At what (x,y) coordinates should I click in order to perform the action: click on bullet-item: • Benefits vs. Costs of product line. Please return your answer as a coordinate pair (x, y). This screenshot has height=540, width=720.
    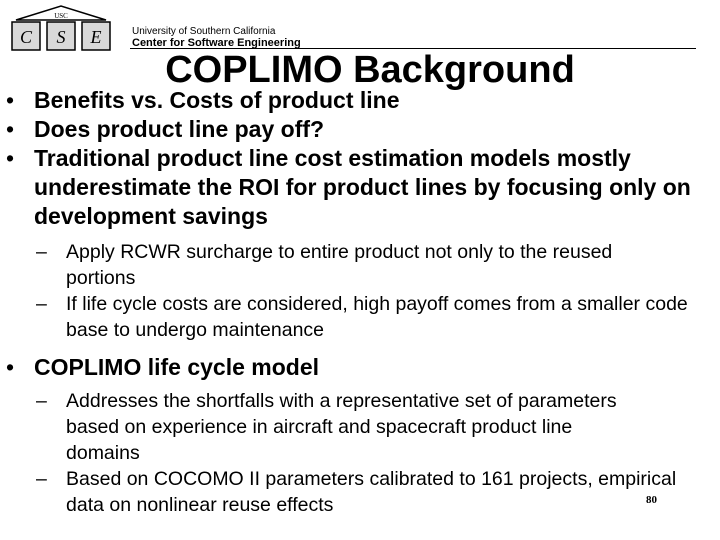
    Looking at the image, I should click on (203, 100).